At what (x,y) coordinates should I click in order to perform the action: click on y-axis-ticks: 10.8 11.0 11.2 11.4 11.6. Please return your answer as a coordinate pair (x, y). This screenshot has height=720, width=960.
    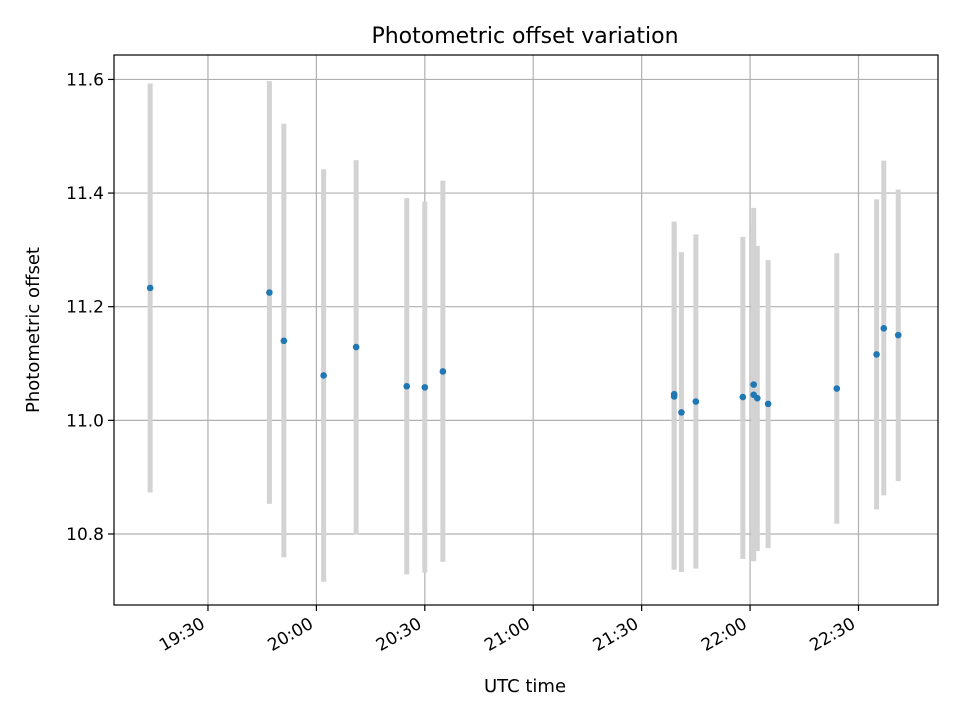
    Looking at the image, I should click on (90, 307).